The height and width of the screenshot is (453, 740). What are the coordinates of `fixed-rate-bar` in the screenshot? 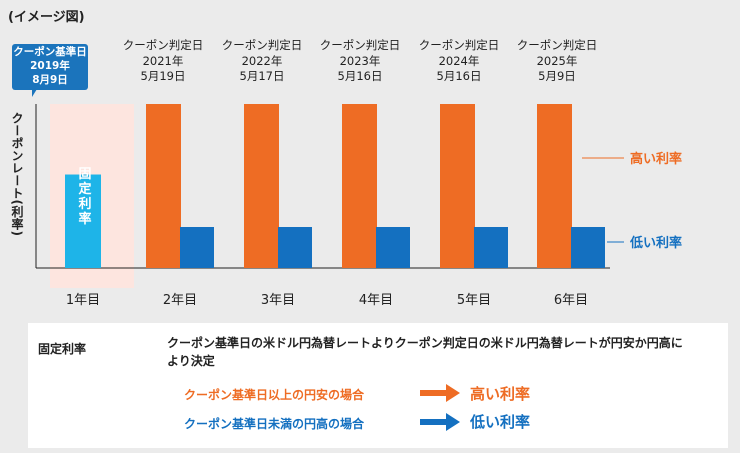 It's located at (83, 221).